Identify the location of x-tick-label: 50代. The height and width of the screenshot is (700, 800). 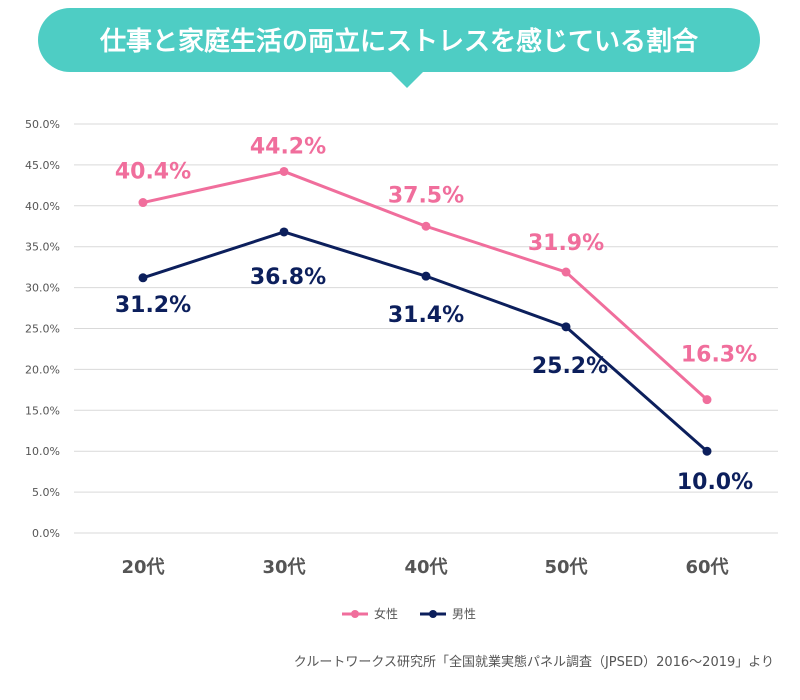
(565, 567).